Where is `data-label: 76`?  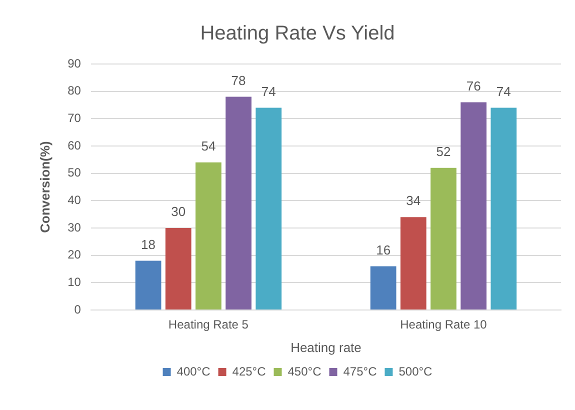
data-label: 76 is located at coordinates (473, 86).